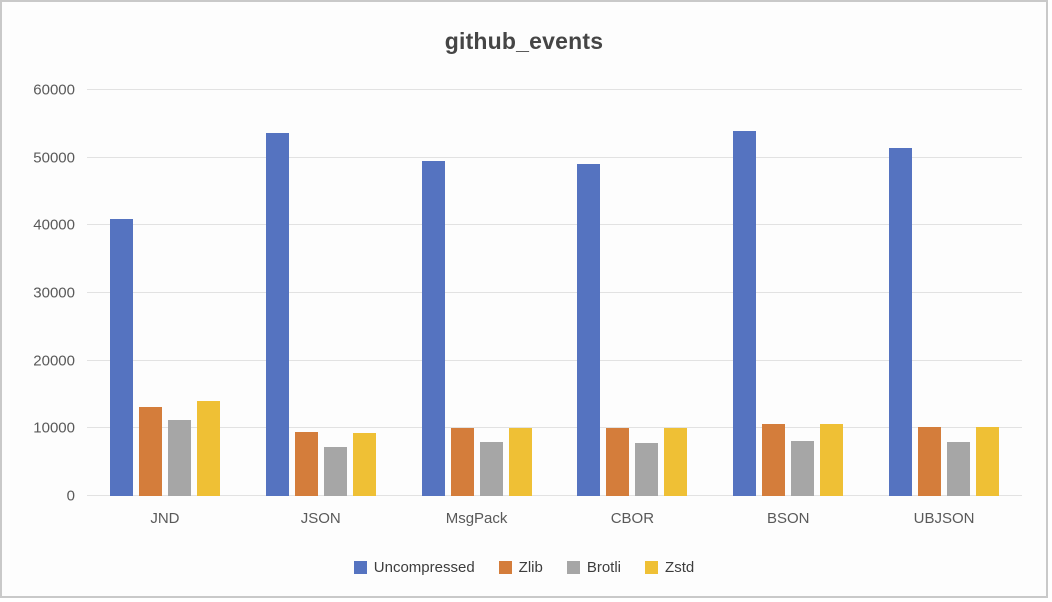 The height and width of the screenshot is (602, 1052). I want to click on y-axis: 0 10000 20000 30000 40000 50000 60000, so click(38, 293).